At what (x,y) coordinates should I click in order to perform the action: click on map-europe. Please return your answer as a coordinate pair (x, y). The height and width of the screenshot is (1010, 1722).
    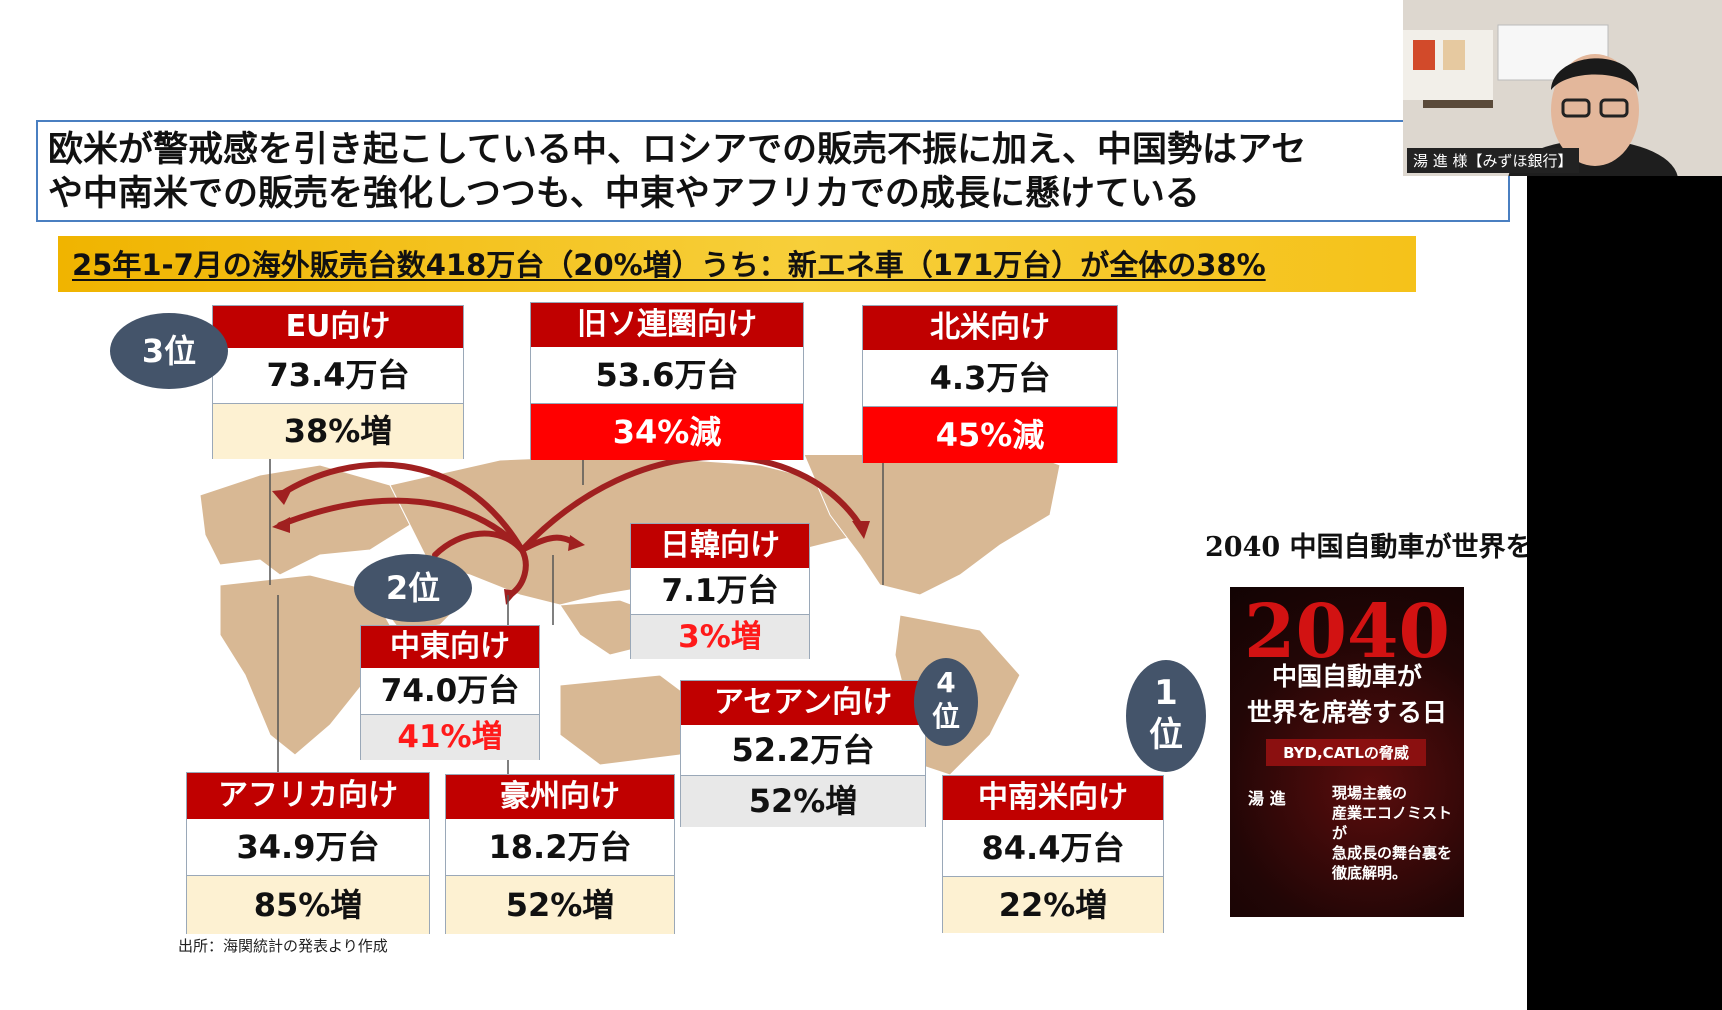
    Looking at the image, I should click on (305, 520).